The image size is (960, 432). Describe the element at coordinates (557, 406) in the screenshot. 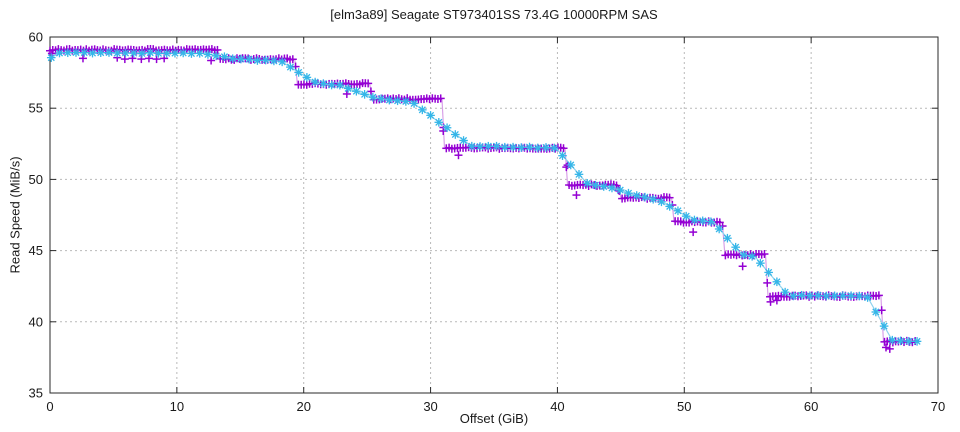

I see `x-tick-label: 40` at that location.